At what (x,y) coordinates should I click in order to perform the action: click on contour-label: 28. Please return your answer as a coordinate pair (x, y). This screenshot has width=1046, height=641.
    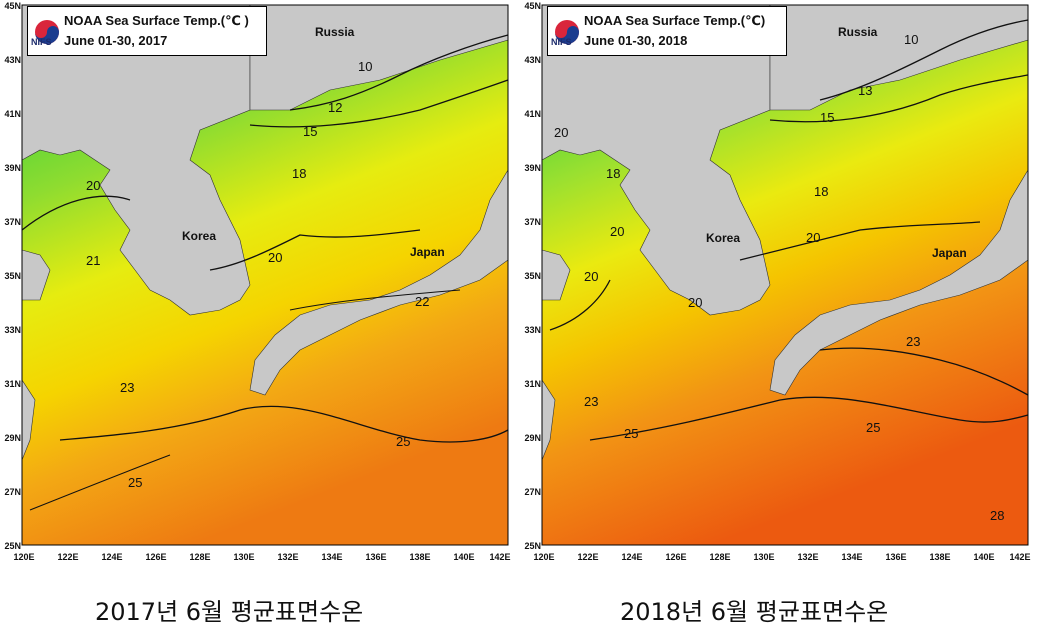
    Looking at the image, I should click on (997, 515).